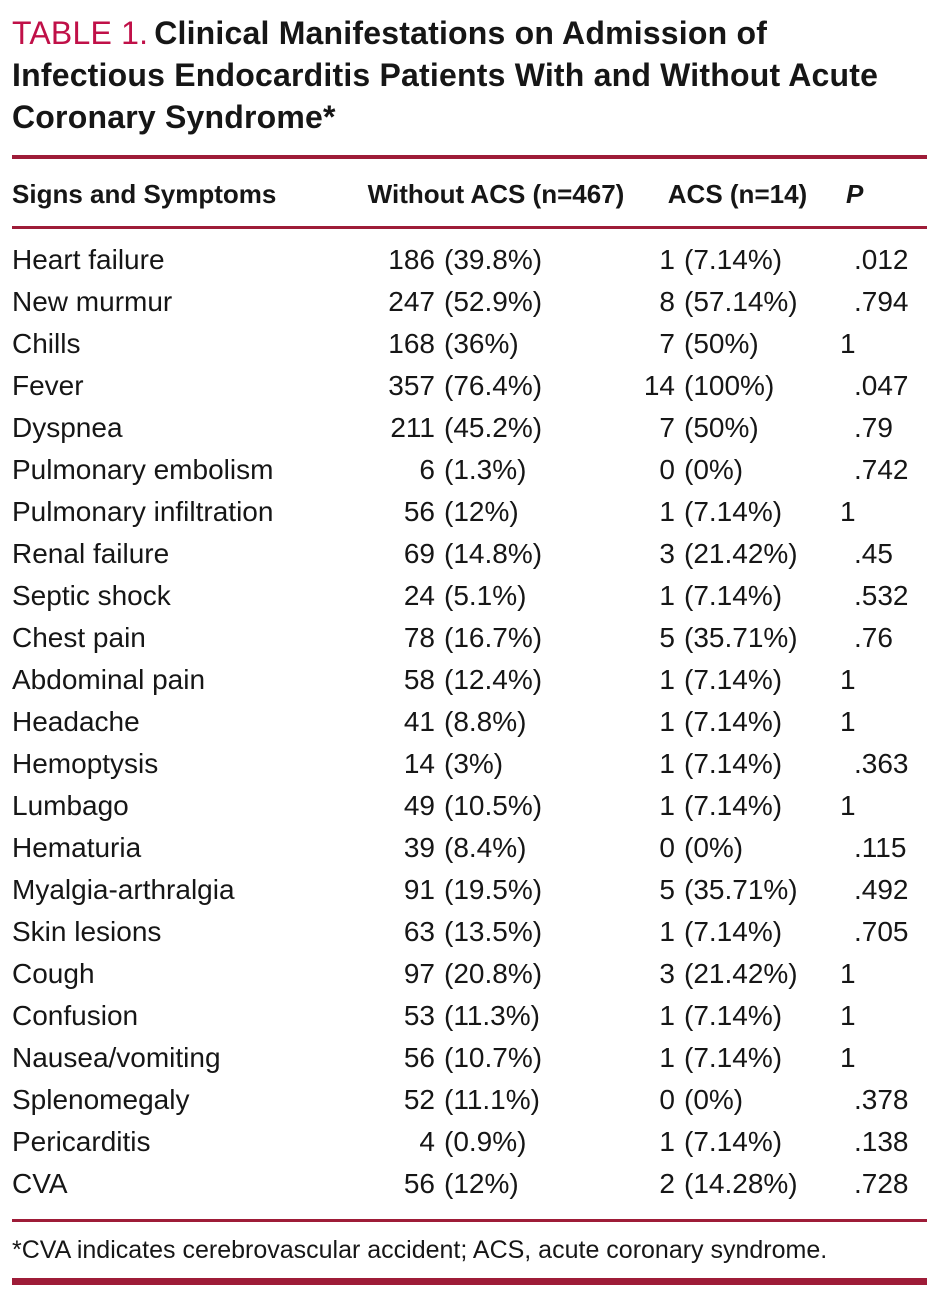  What do you see at coordinates (184, 764) in the screenshot?
I see `sign-cell: Hemoptysis` at bounding box center [184, 764].